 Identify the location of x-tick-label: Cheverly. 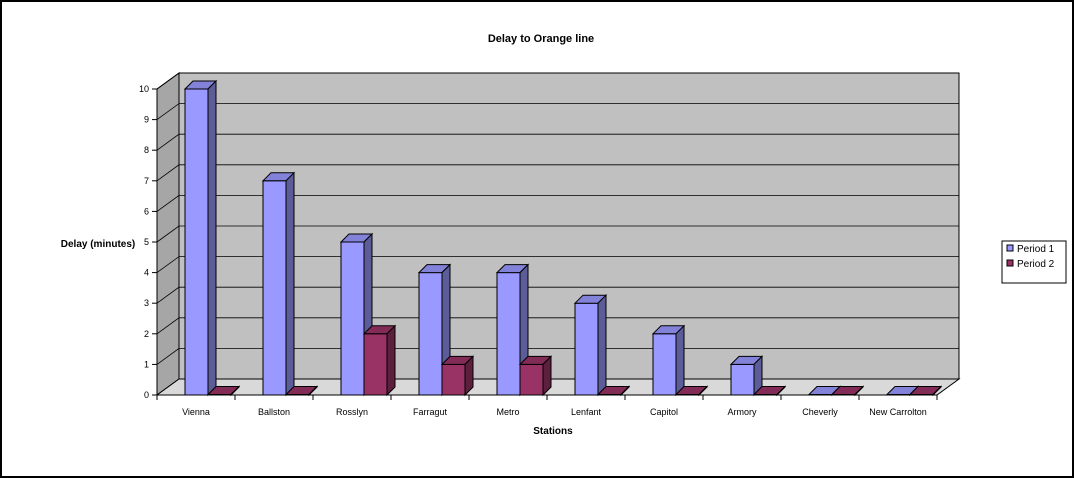
(820, 412).